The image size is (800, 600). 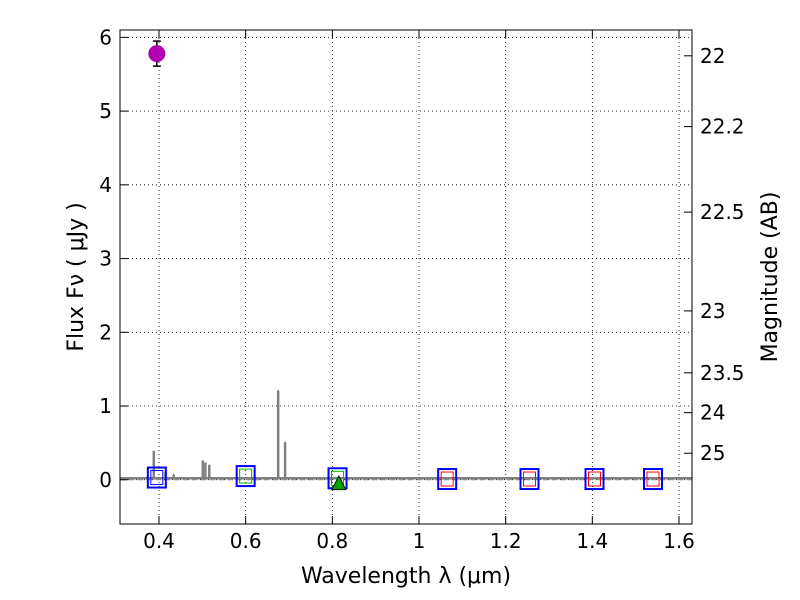 I want to click on y-tick-label-0: 0, so click(x=105, y=480).